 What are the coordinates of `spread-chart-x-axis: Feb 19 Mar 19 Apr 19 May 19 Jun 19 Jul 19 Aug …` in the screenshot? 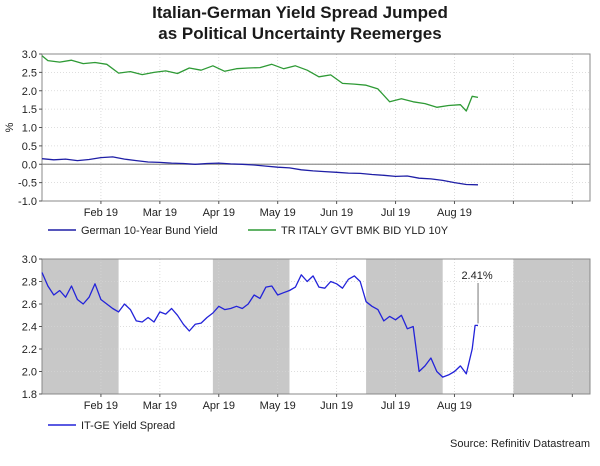 It's located at (328, 403).